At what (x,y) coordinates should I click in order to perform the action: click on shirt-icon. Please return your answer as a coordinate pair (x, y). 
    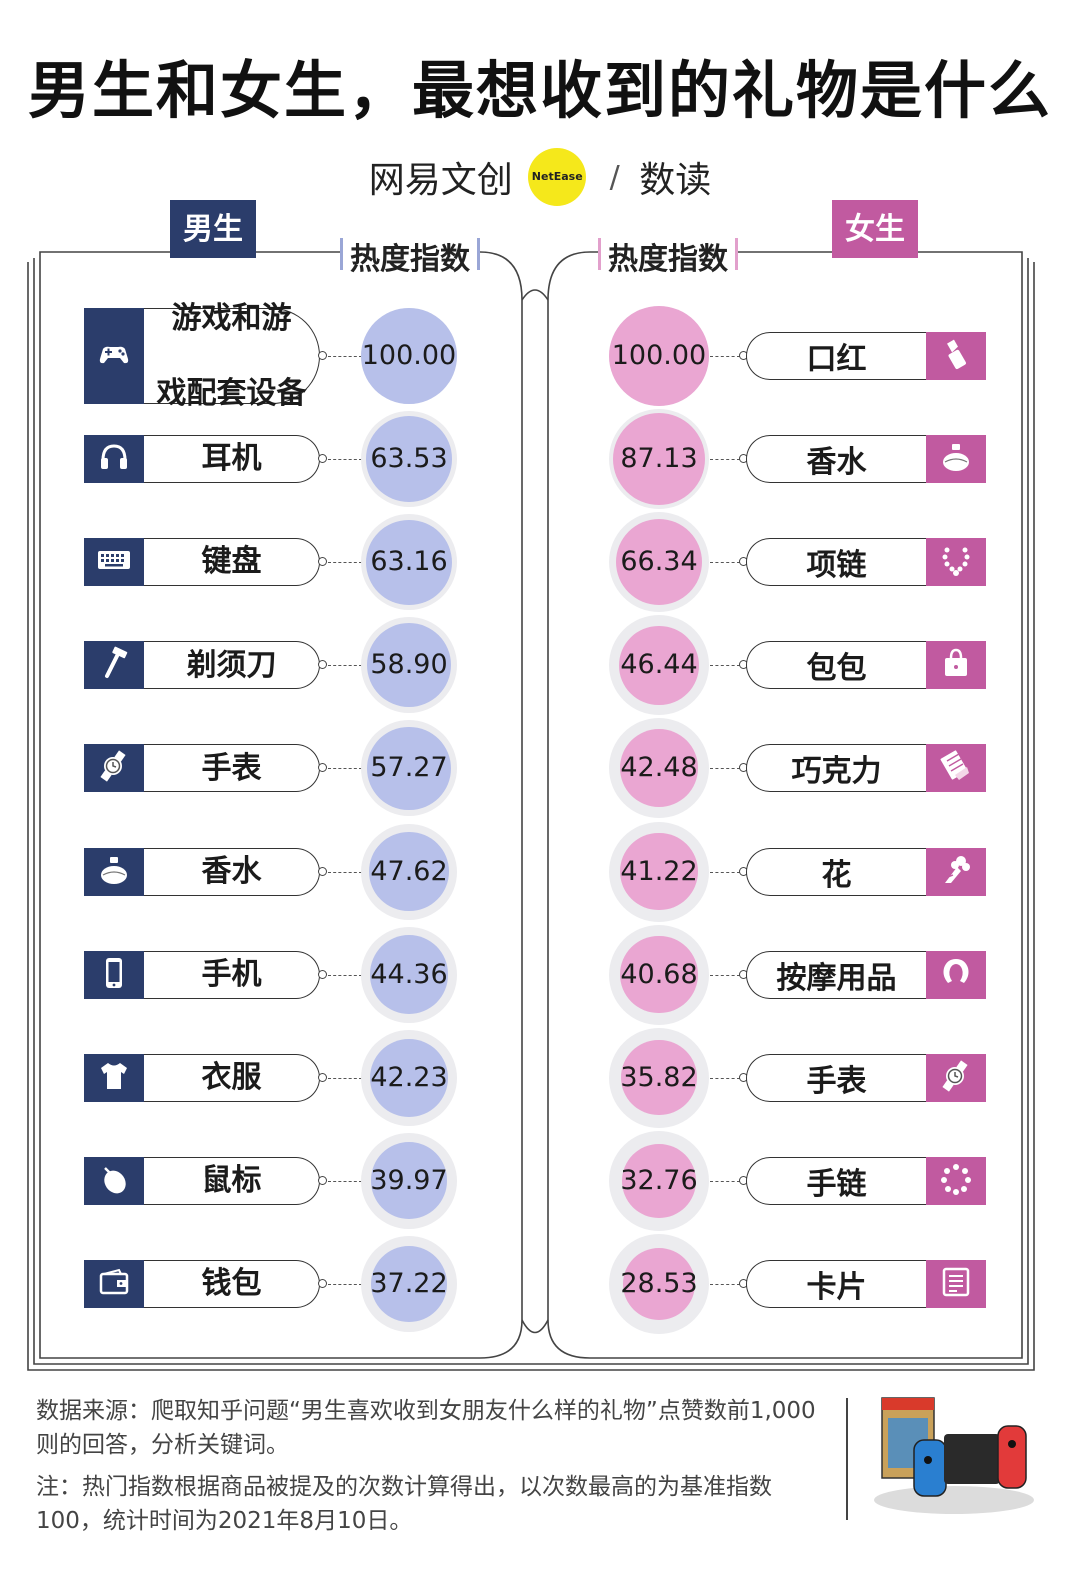
    Looking at the image, I should click on (114, 1078).